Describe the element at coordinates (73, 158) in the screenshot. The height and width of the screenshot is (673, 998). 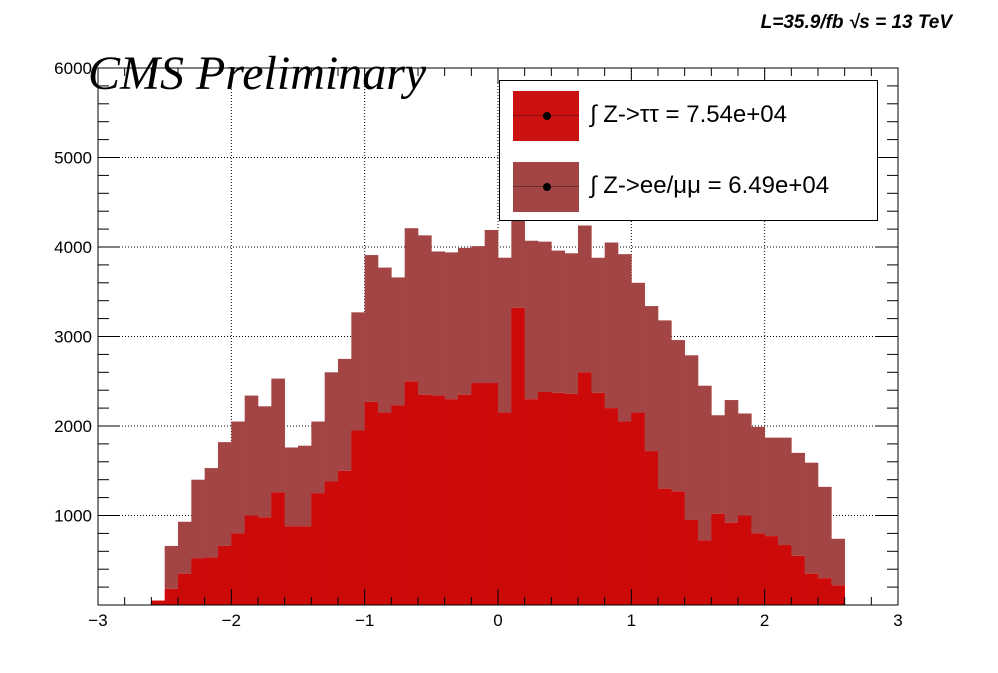
I see `y-tick-label: 5000` at that location.